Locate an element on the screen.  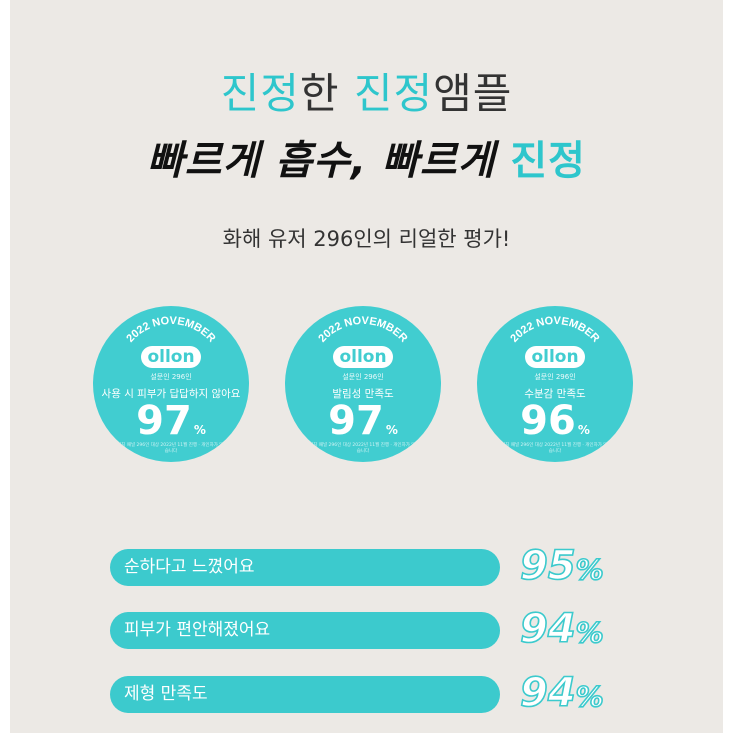
headline-accent-1: 진정 is located at coordinates (260, 93).